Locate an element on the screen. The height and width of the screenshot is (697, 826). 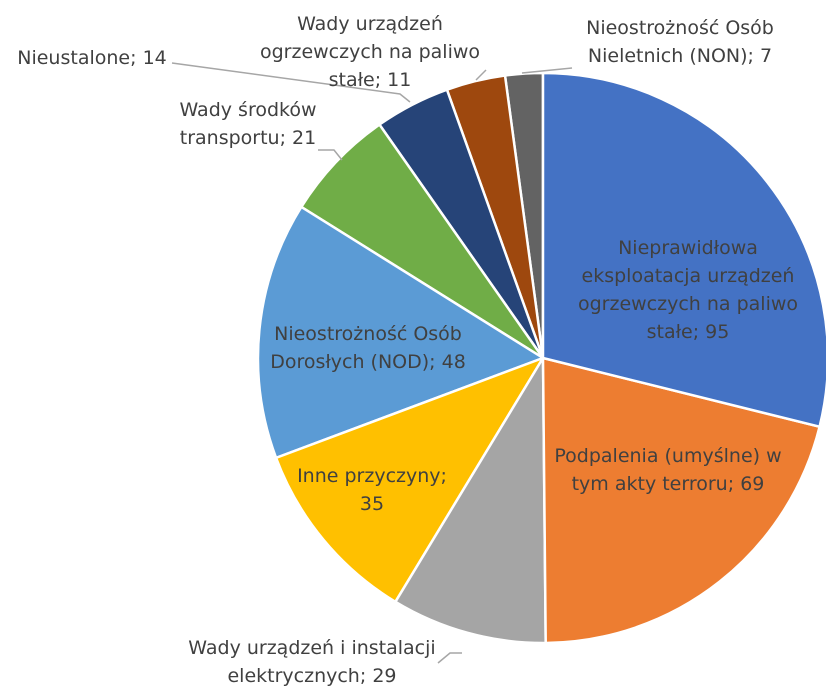
value-label: 48 is located at coordinates (453, 362).